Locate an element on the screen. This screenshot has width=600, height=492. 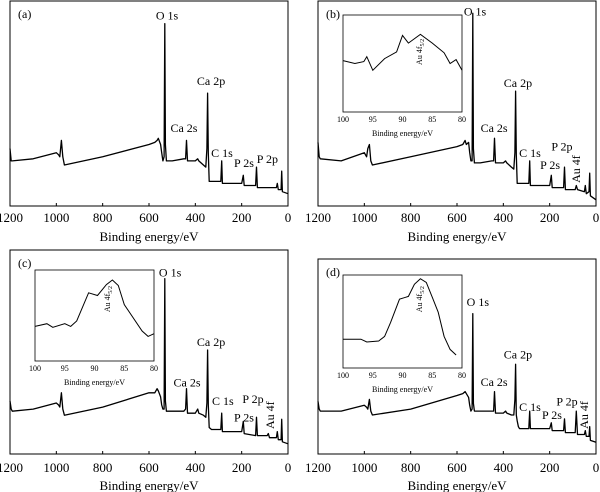
panel-label: (d) is located at coordinates (333, 272).